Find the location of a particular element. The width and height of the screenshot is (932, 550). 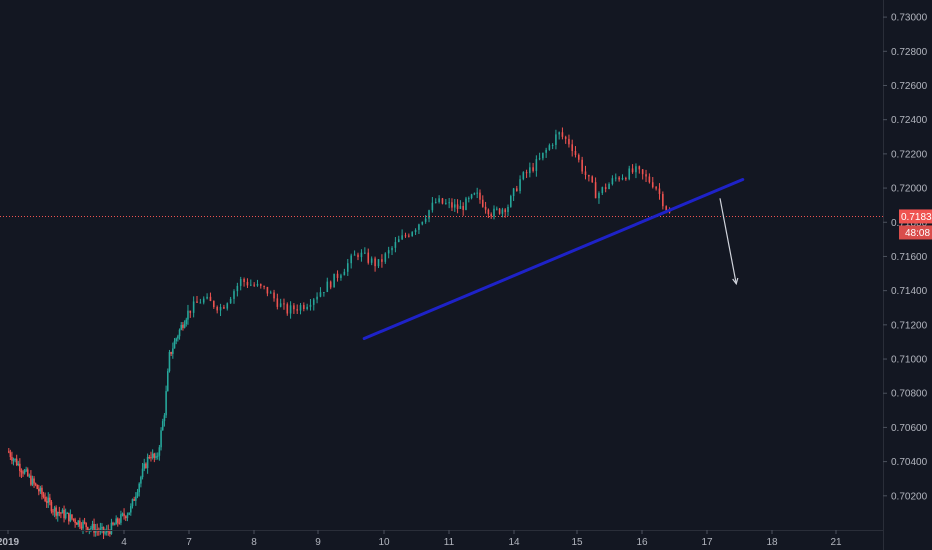

price-tick-label: 0.71400 is located at coordinates (909, 291).